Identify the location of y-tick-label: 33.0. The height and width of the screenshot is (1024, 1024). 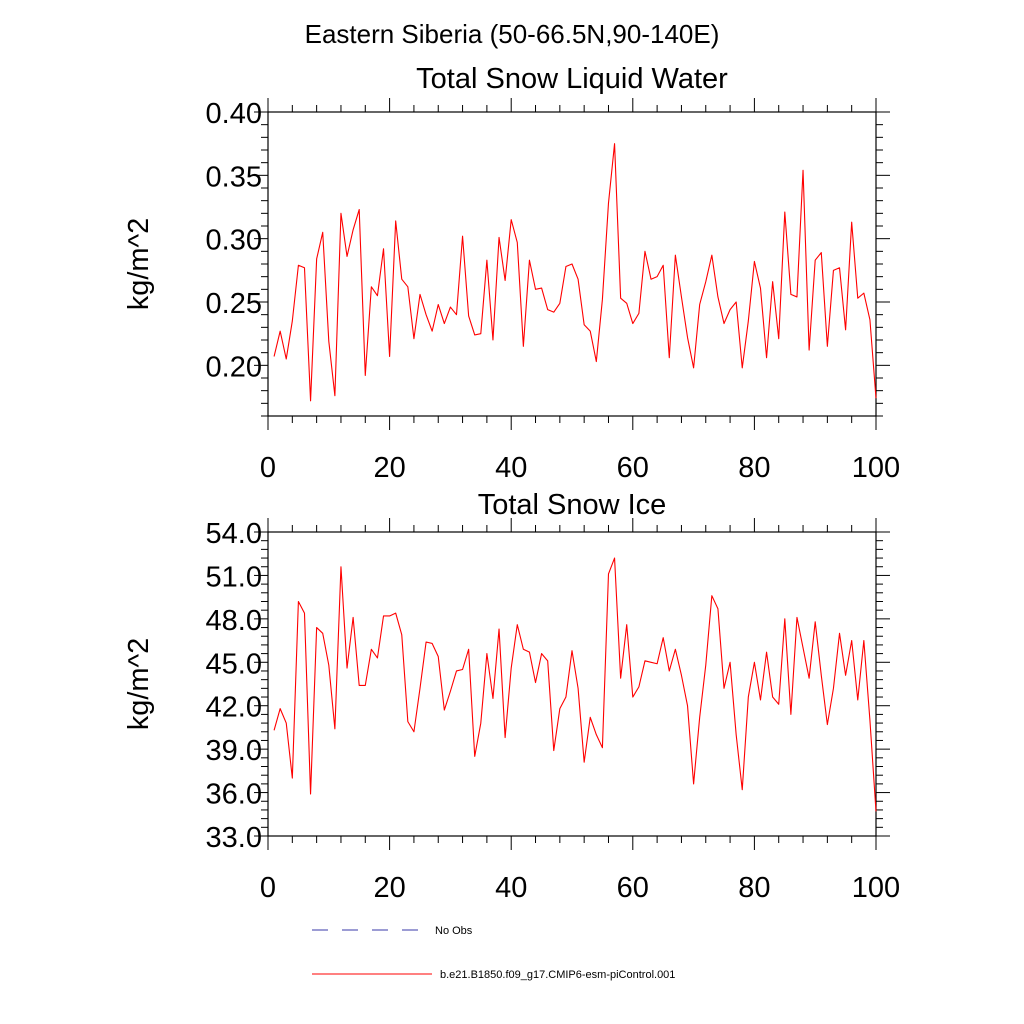
(234, 838).